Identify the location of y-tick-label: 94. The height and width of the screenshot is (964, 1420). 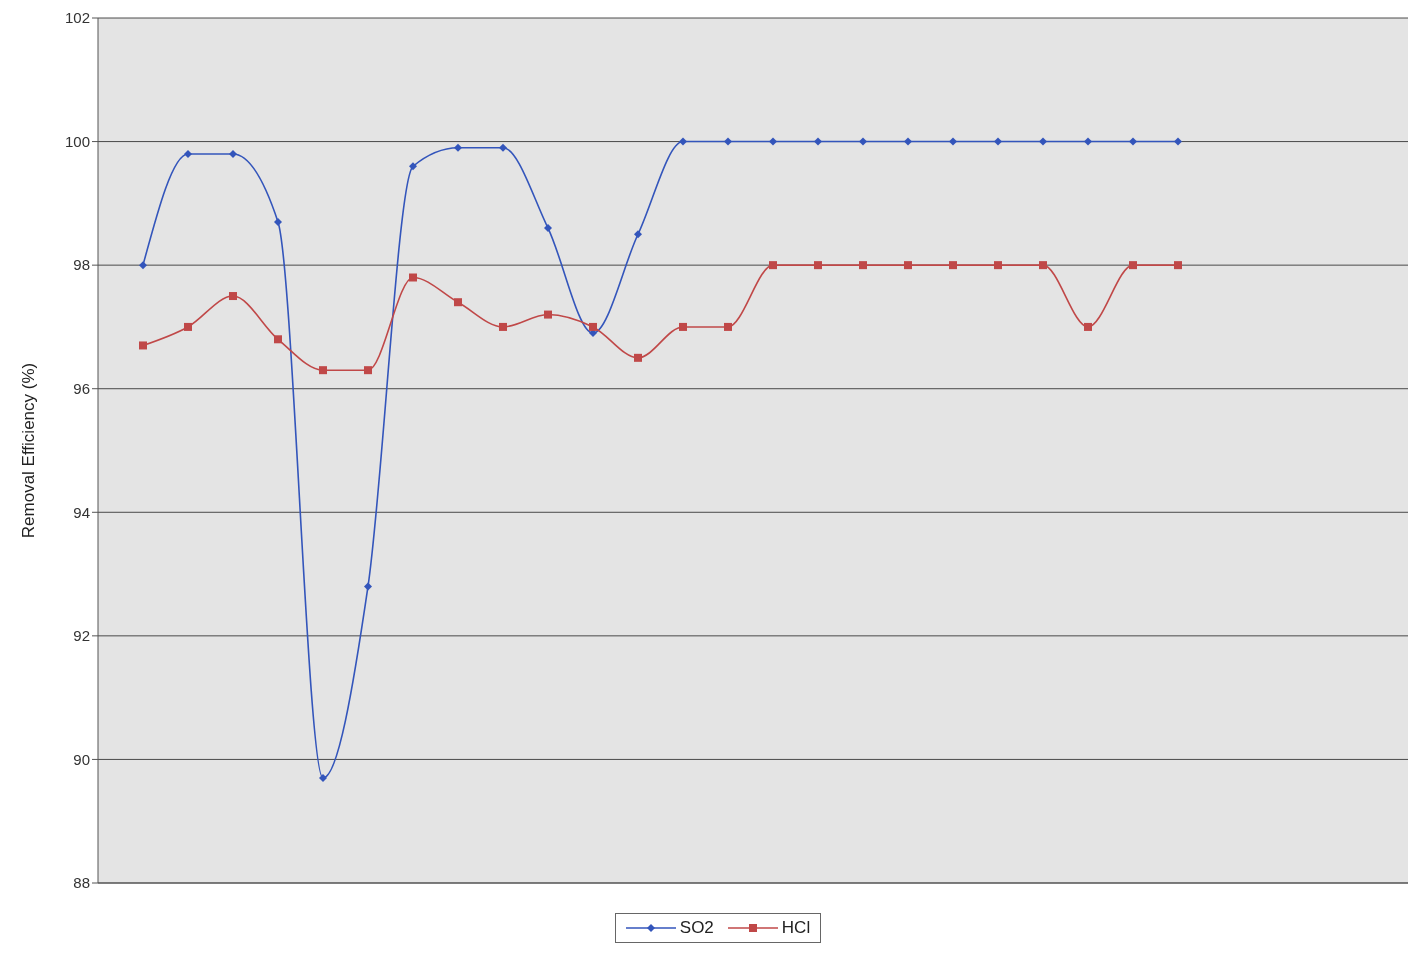
(81, 512).